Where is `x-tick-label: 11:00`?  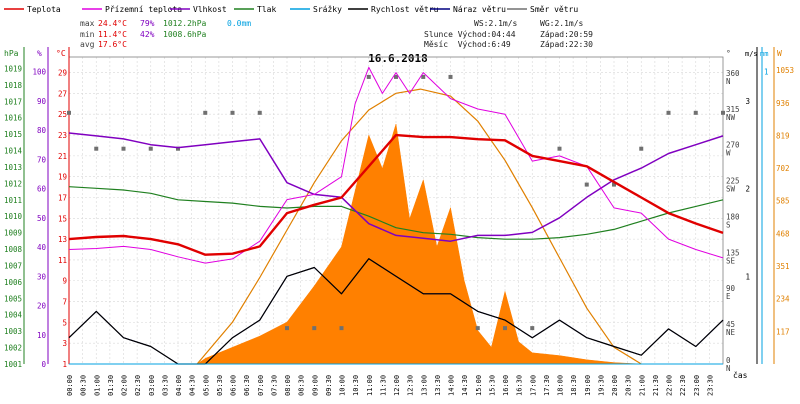 x-tick-label: 11:00 is located at coordinates (370, 385).